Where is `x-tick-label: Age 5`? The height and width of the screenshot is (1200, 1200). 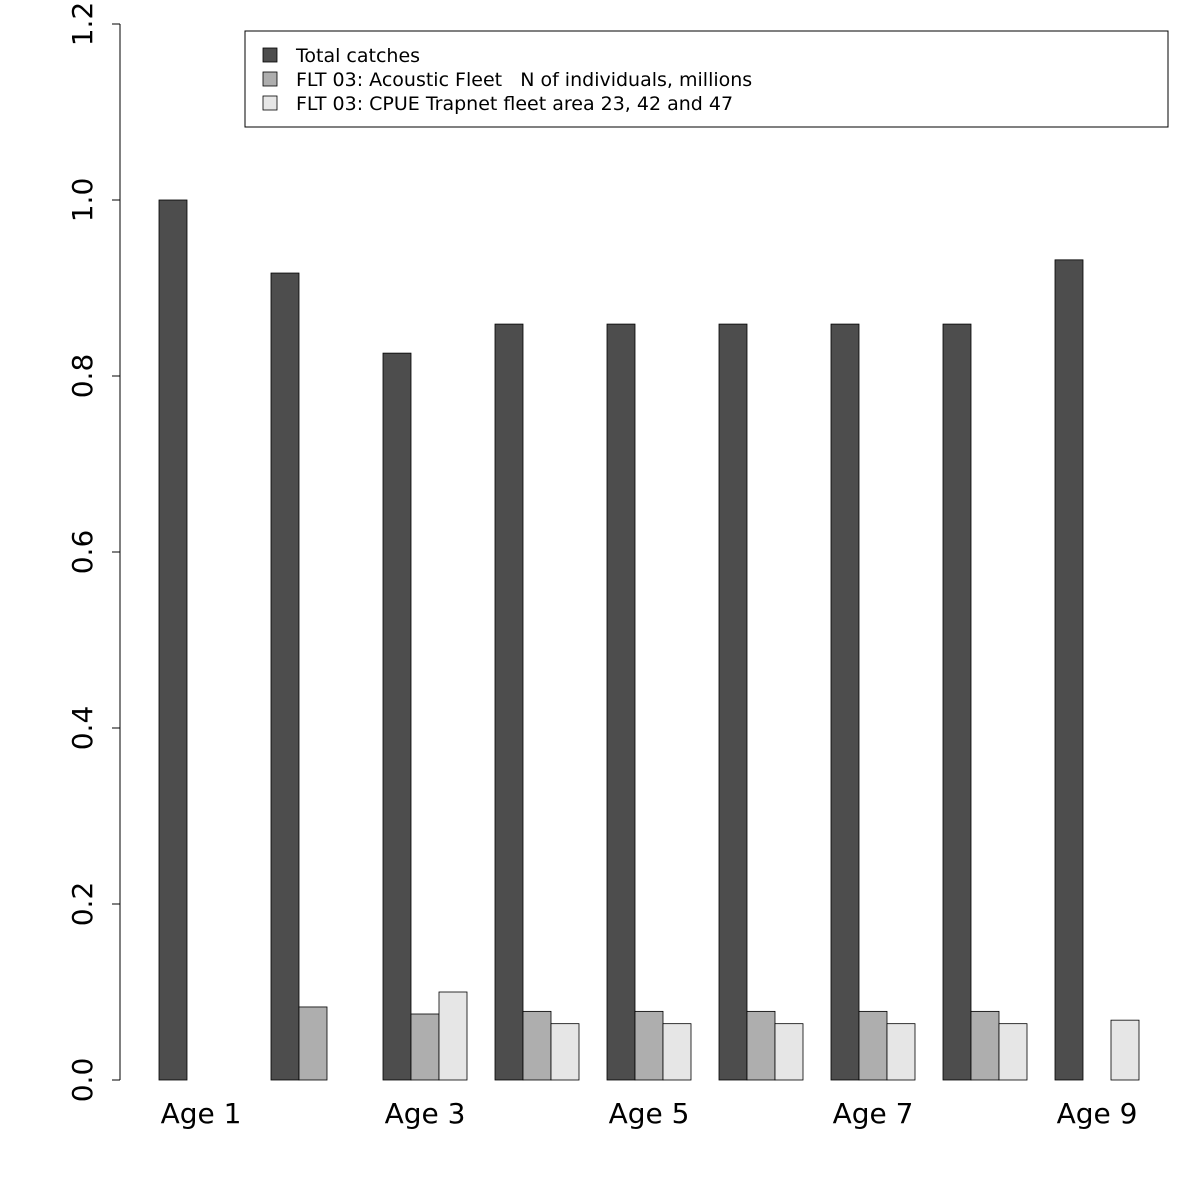 x-tick-label: Age 5 is located at coordinates (649, 1113).